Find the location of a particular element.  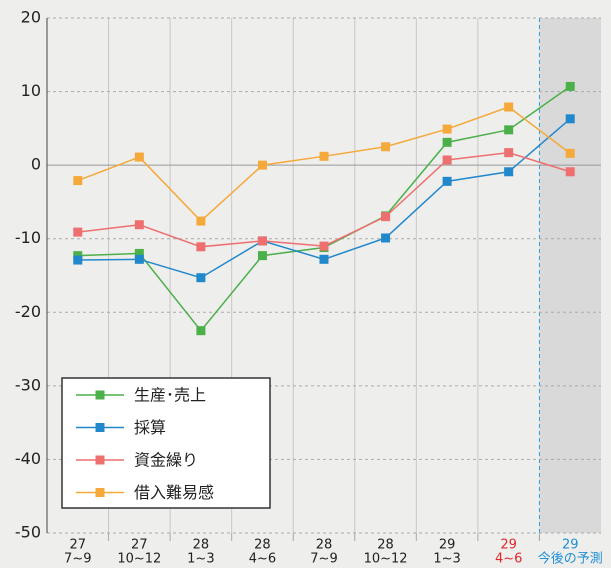

y-tick-label: 10 is located at coordinates (31, 90).